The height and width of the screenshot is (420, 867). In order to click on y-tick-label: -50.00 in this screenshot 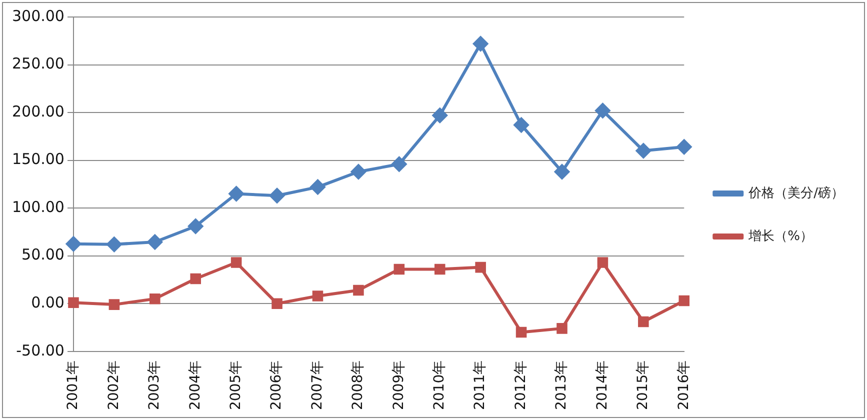, I will do `click(40, 350)`.